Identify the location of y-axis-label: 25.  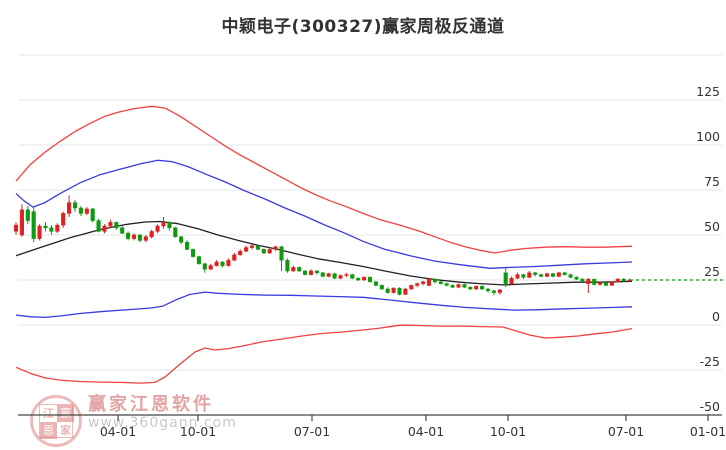
(712, 271).